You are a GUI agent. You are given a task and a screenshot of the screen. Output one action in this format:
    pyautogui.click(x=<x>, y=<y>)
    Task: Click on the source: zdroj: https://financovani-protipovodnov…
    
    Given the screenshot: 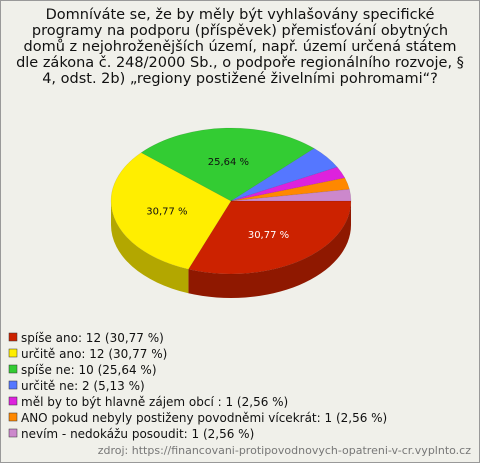 What is the action you would take?
    pyautogui.click(x=284, y=450)
    